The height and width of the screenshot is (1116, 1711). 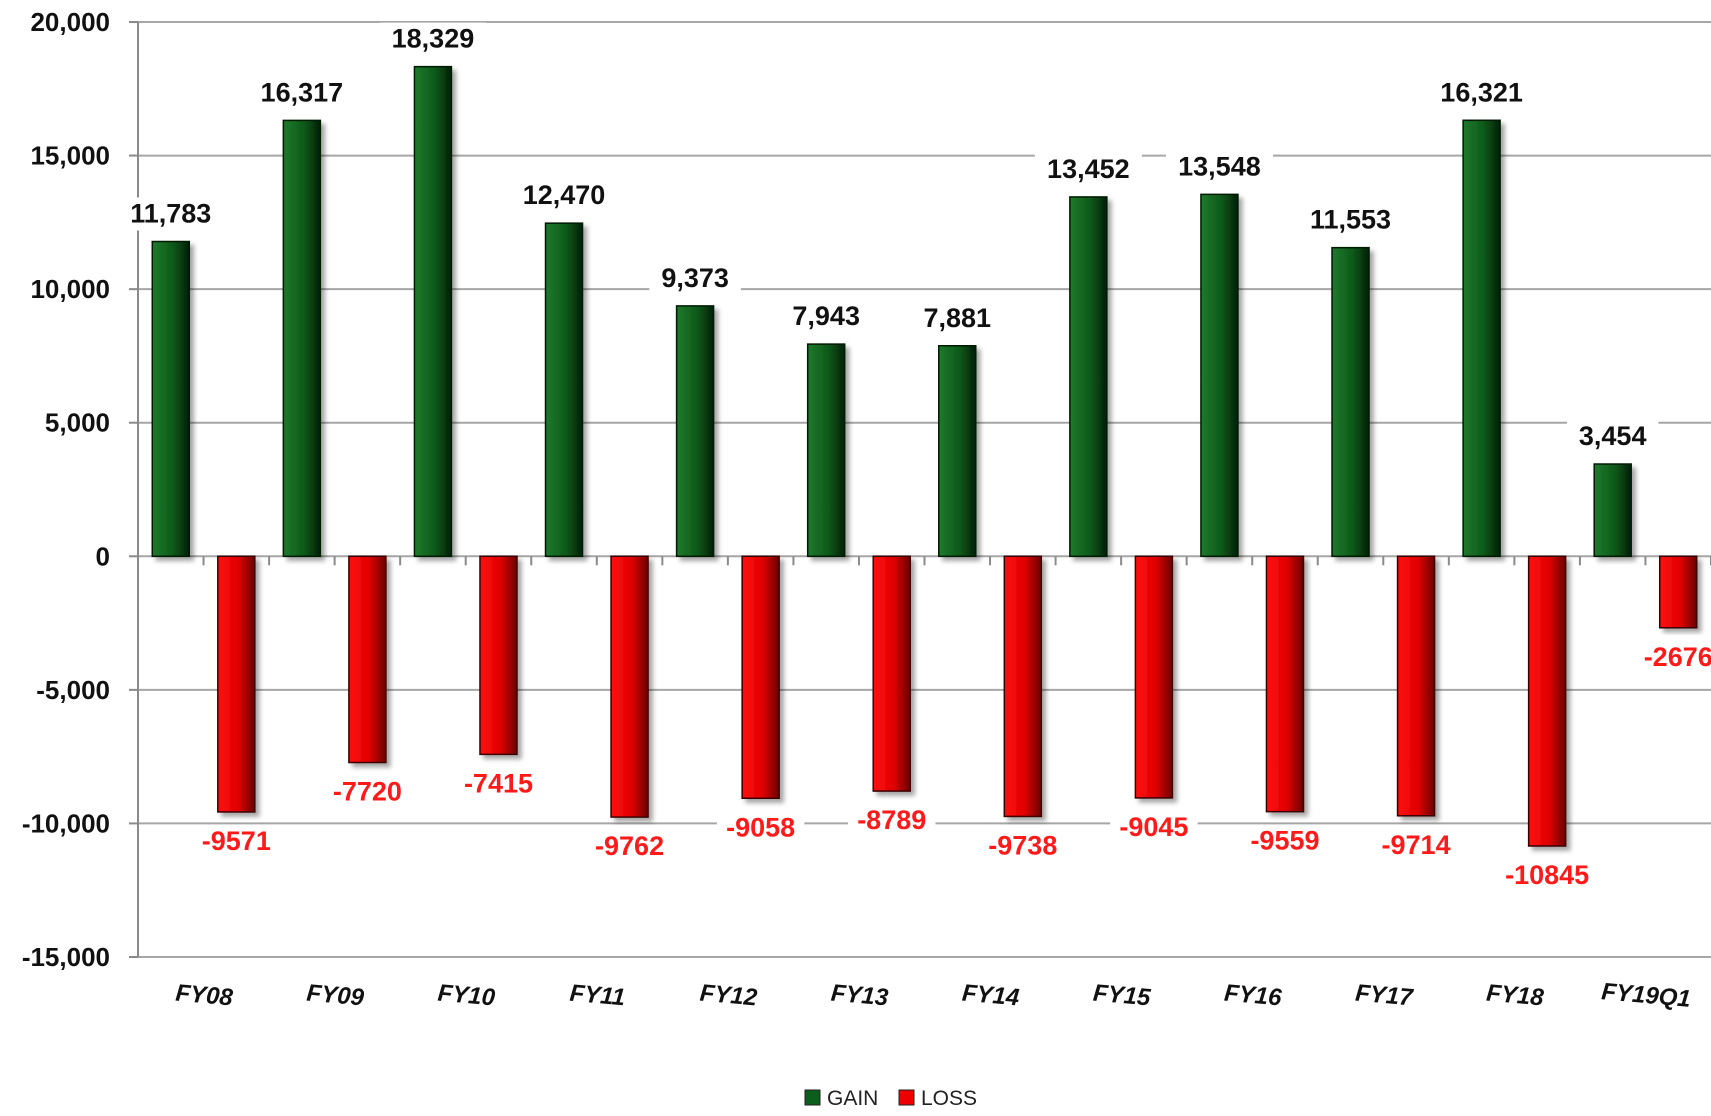 I want to click on gain-data-label: 13,548, so click(x=1219, y=166).